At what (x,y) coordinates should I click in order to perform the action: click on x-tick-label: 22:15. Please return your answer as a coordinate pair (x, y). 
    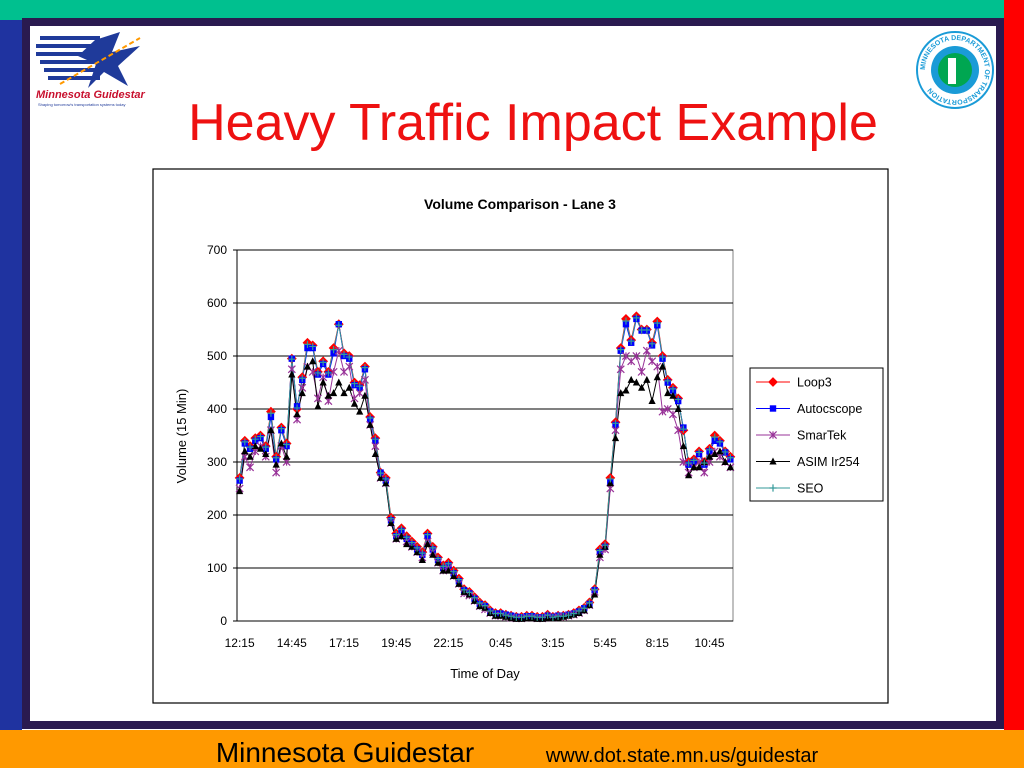
    Looking at the image, I should click on (448, 643).